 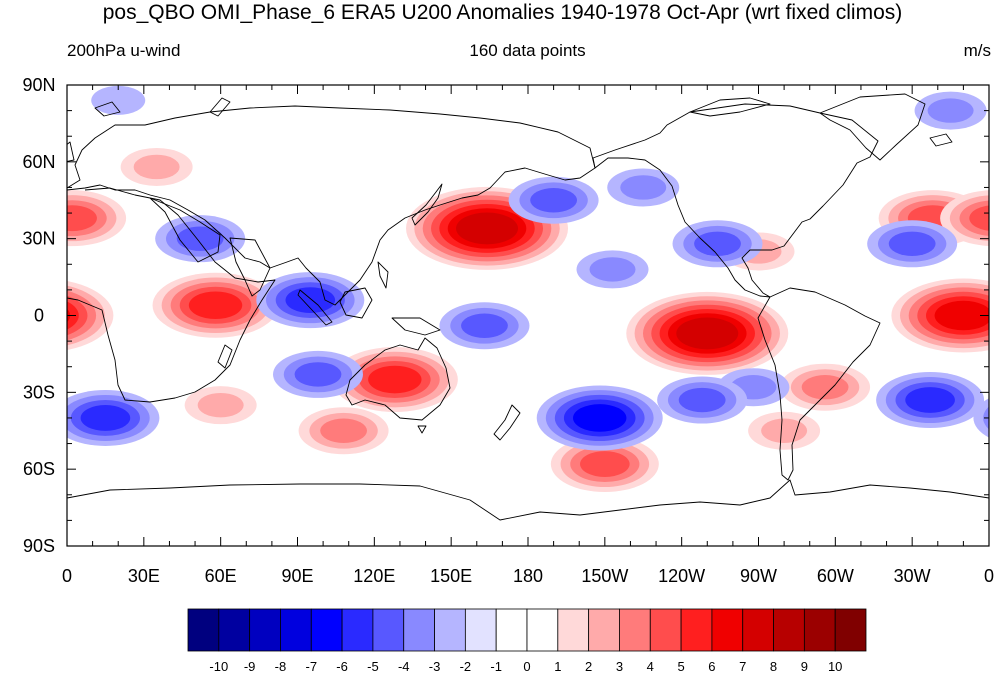 I want to click on coastline-africa, so click(x=171, y=295).